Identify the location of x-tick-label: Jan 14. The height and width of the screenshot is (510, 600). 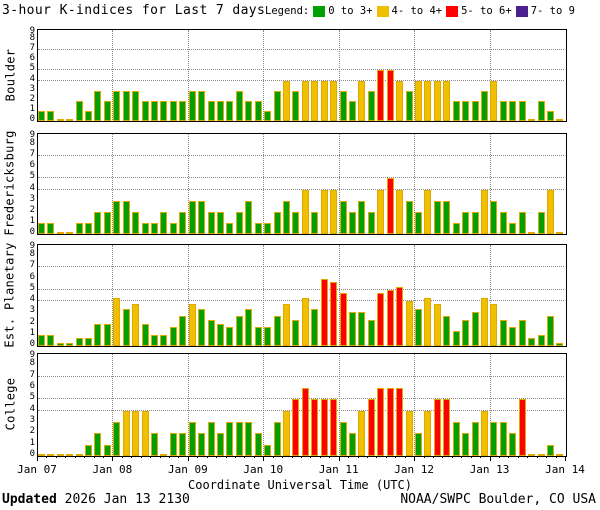
(565, 469).